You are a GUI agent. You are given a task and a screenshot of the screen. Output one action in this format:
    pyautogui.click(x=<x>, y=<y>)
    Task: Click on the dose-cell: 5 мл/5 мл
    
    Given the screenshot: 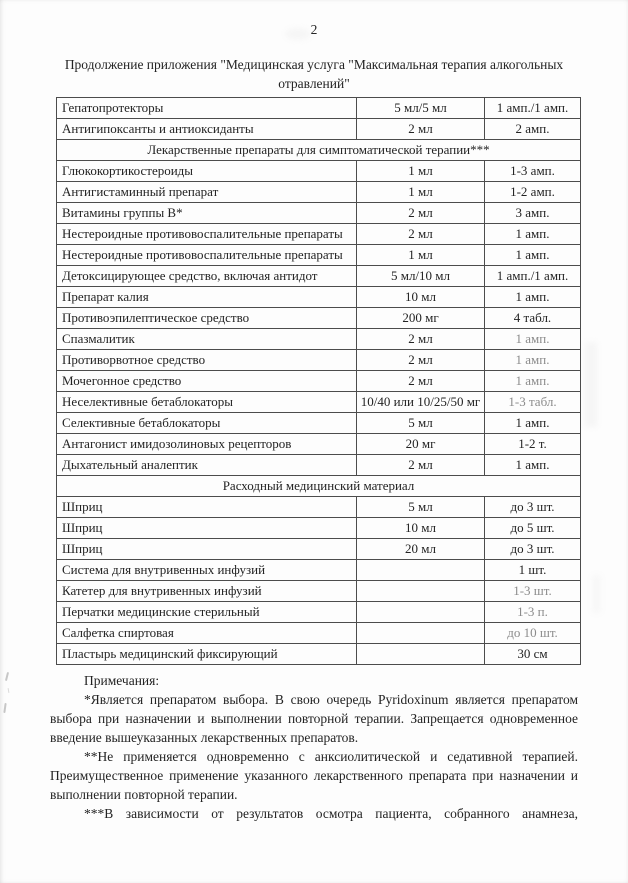 What is the action you would take?
    pyautogui.click(x=420, y=108)
    